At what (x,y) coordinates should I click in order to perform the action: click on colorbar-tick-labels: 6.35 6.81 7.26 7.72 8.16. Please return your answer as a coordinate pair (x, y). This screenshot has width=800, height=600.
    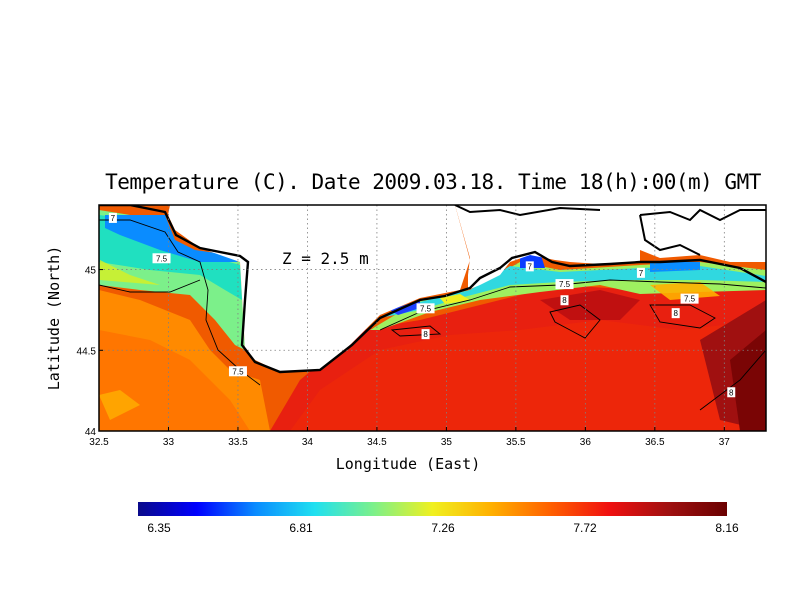
    Looking at the image, I should click on (443, 528).